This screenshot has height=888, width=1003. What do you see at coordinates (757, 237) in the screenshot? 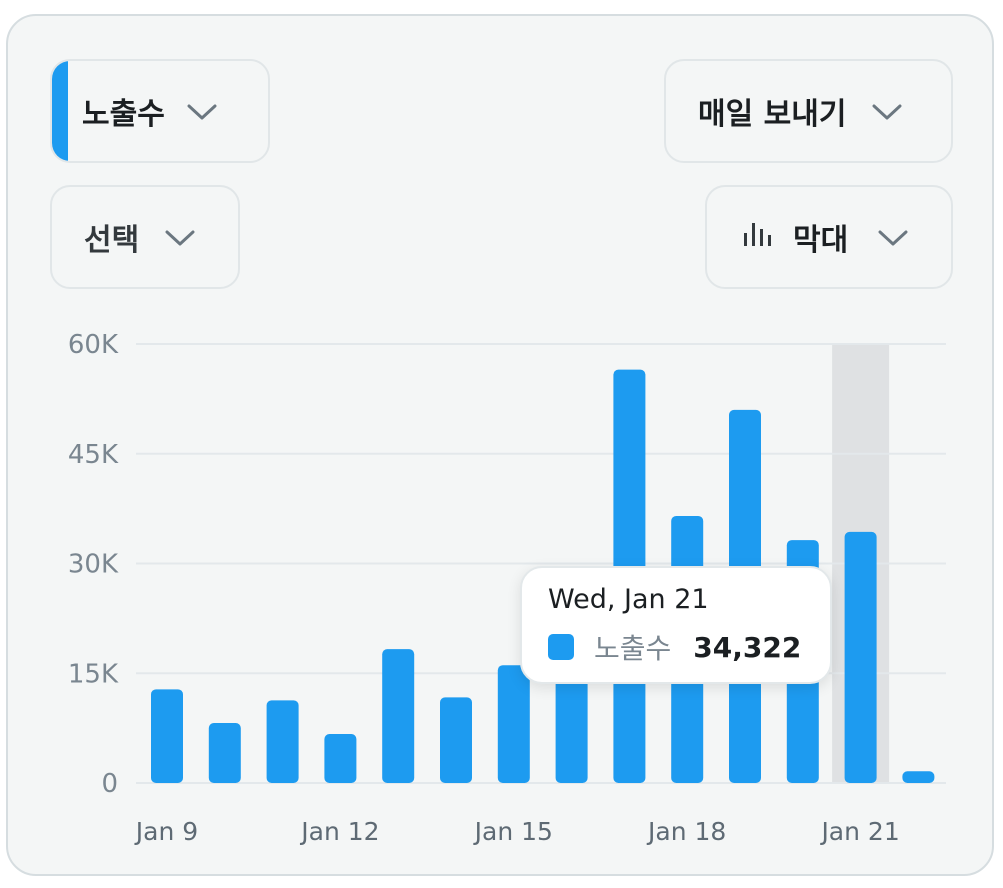
I see `bar-chart-icon` at bounding box center [757, 237].